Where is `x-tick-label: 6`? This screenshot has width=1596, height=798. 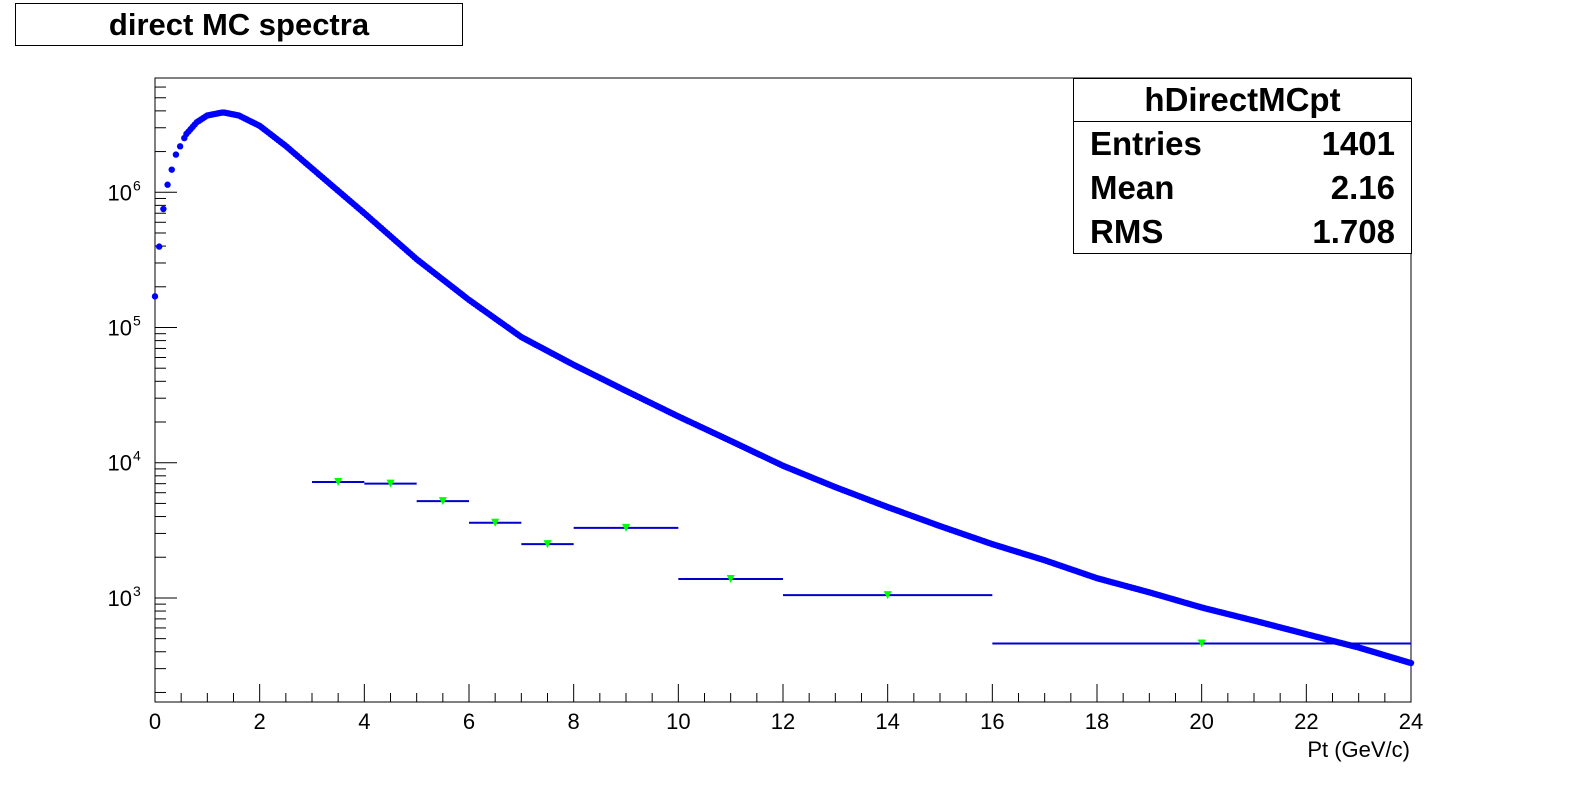 x-tick-label: 6 is located at coordinates (469, 721).